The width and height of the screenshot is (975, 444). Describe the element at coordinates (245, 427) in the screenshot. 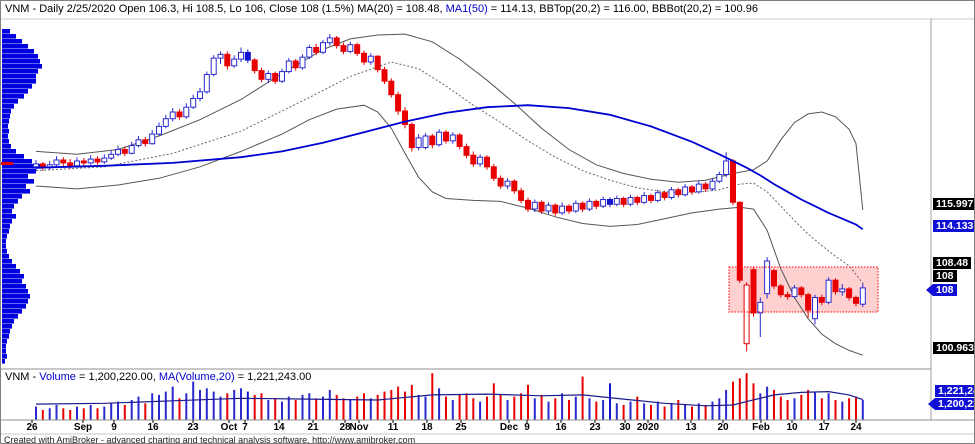

I see `date-axis-label-7: 7` at that location.